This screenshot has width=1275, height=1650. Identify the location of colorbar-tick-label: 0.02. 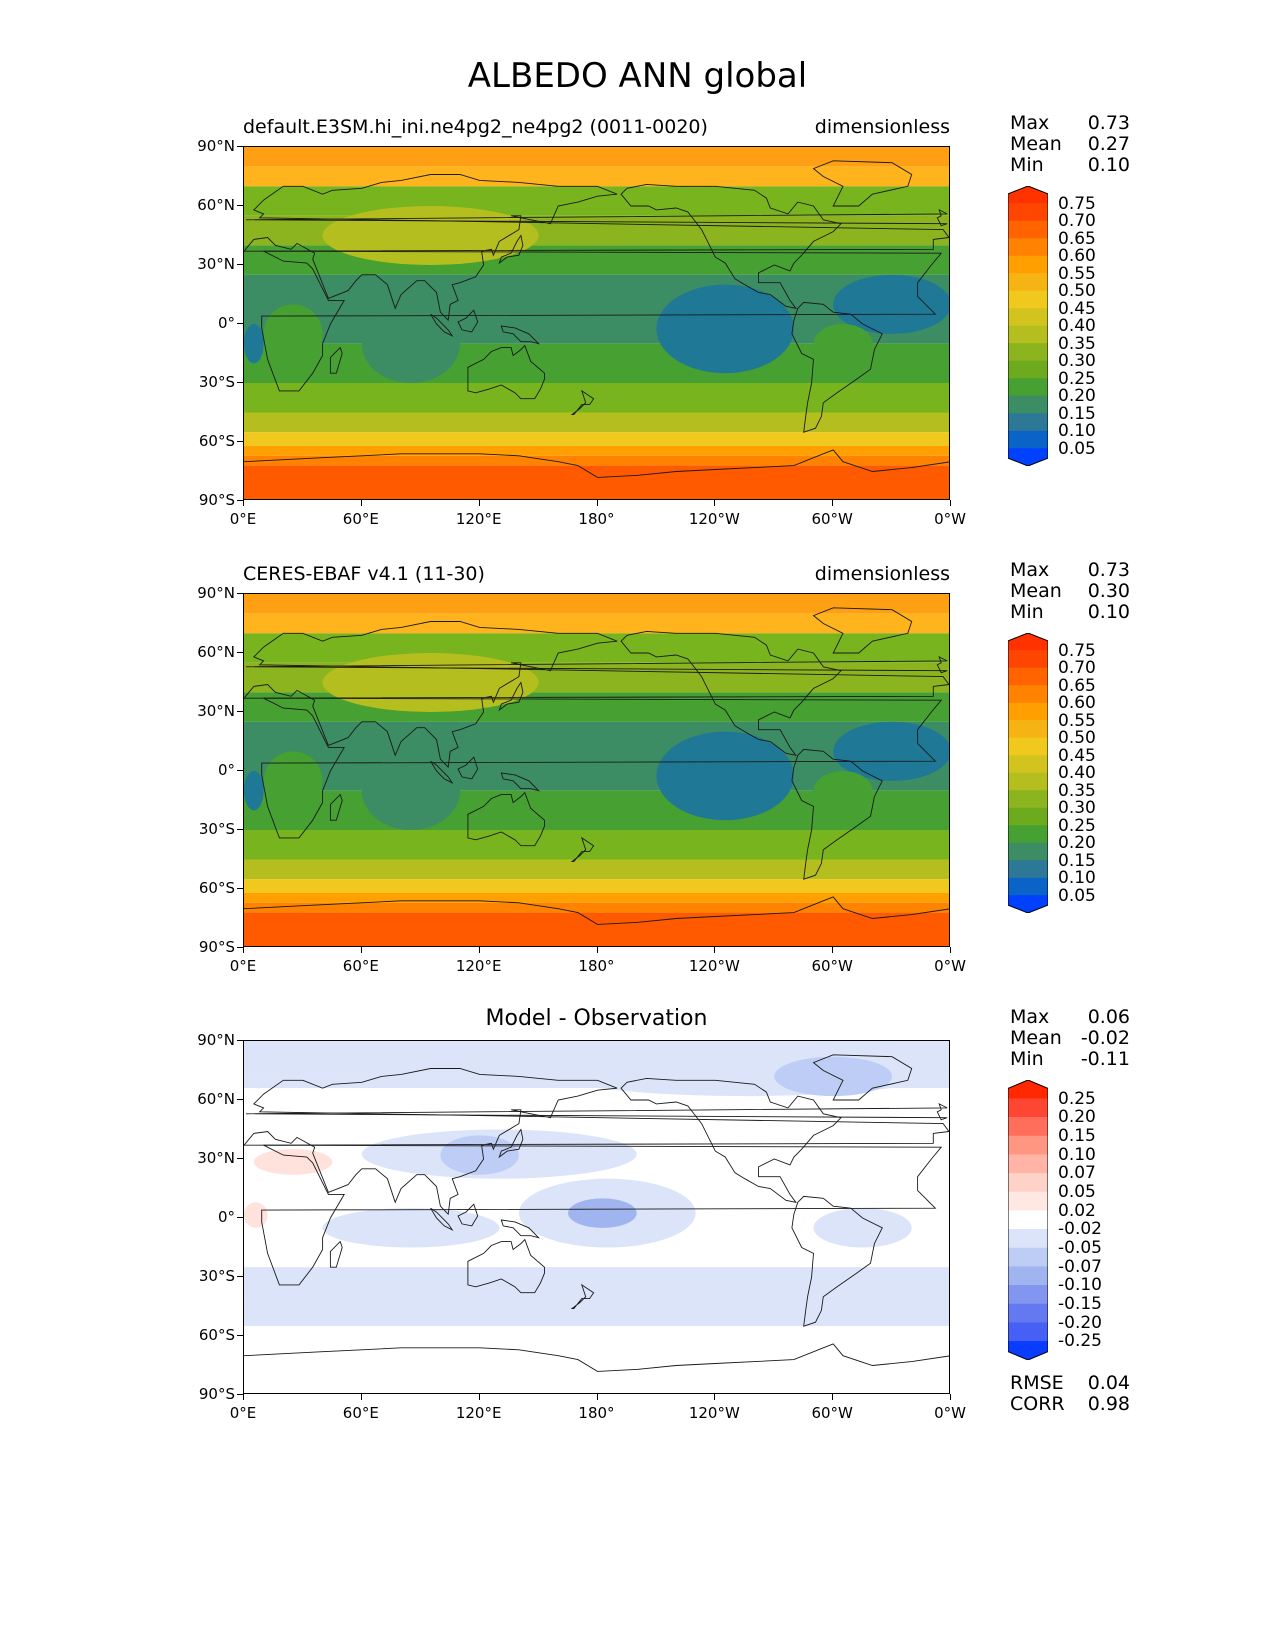
(1077, 1210).